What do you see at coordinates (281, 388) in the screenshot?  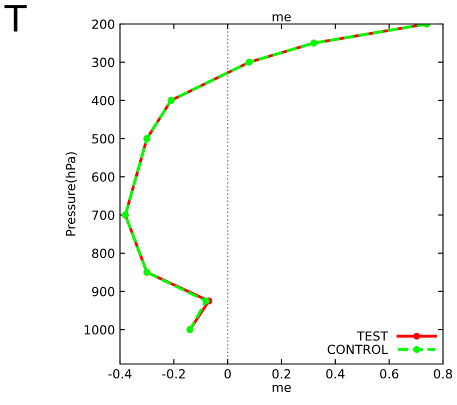 I see `x-axis-title: me` at bounding box center [281, 388].